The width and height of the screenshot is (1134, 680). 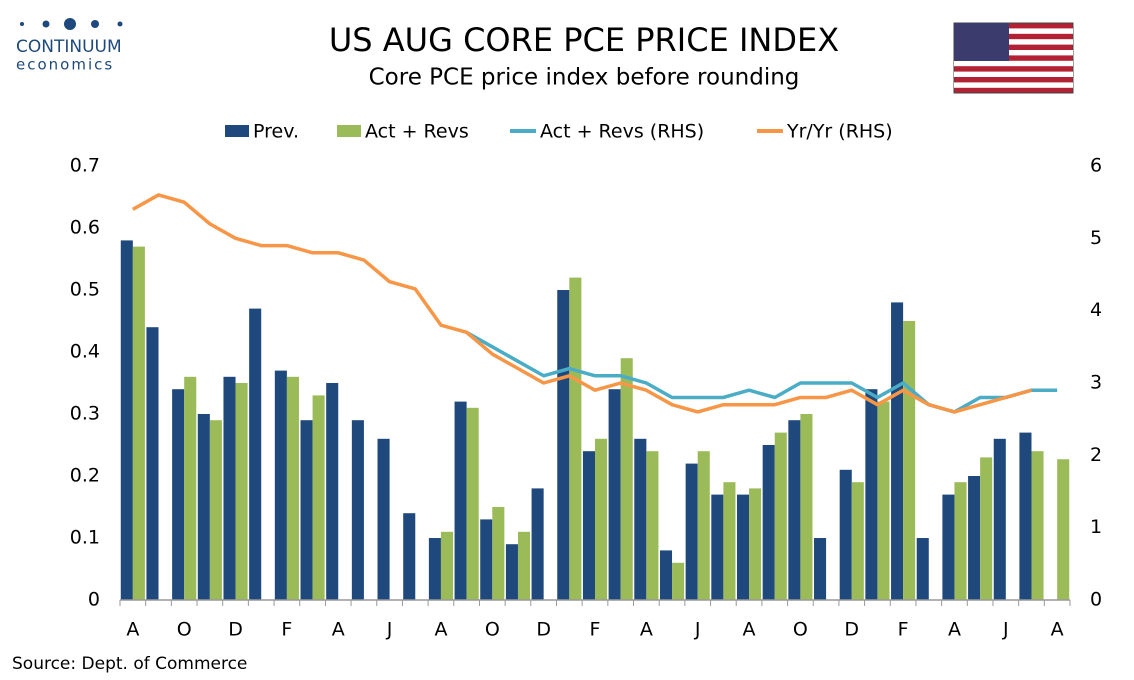 I want to click on y-tick-label: 0.1, so click(x=85, y=538).